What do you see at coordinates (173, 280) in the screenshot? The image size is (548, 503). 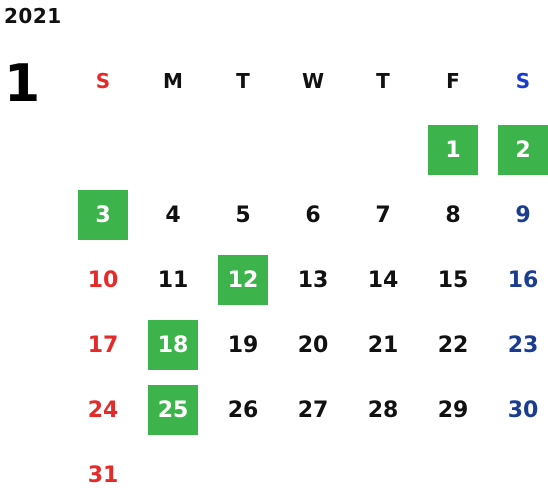 I see `day-cell: 11` at bounding box center [173, 280].